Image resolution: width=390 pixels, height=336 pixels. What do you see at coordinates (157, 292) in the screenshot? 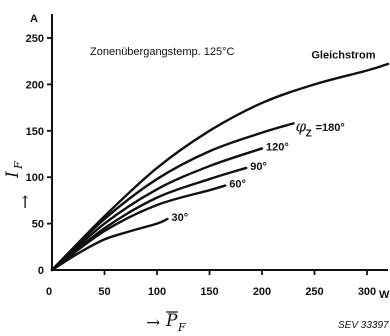
I see `x-tick-label: 100` at bounding box center [157, 292].